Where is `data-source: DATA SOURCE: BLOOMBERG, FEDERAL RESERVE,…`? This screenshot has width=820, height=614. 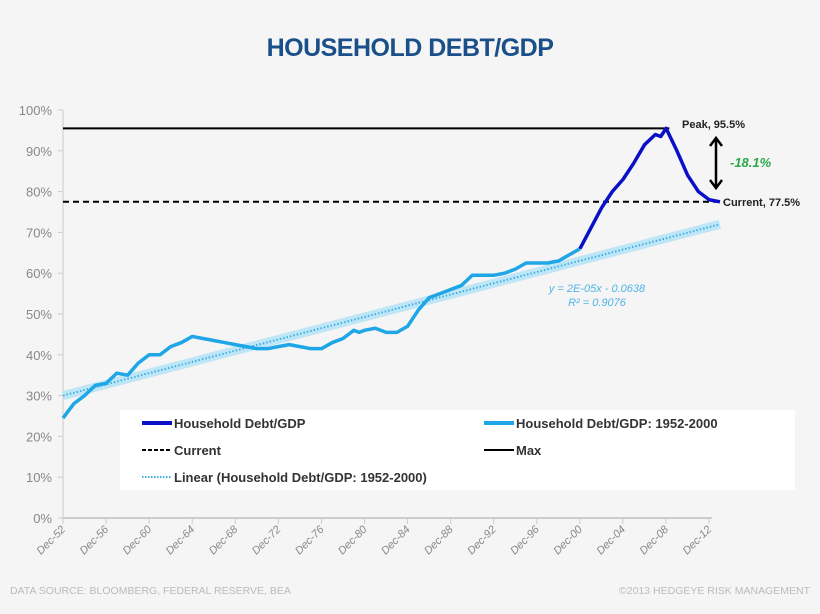
data-source: DATA SOURCE: BLOOMBERG, FEDERAL RESERVE,… is located at coordinates (150, 591).